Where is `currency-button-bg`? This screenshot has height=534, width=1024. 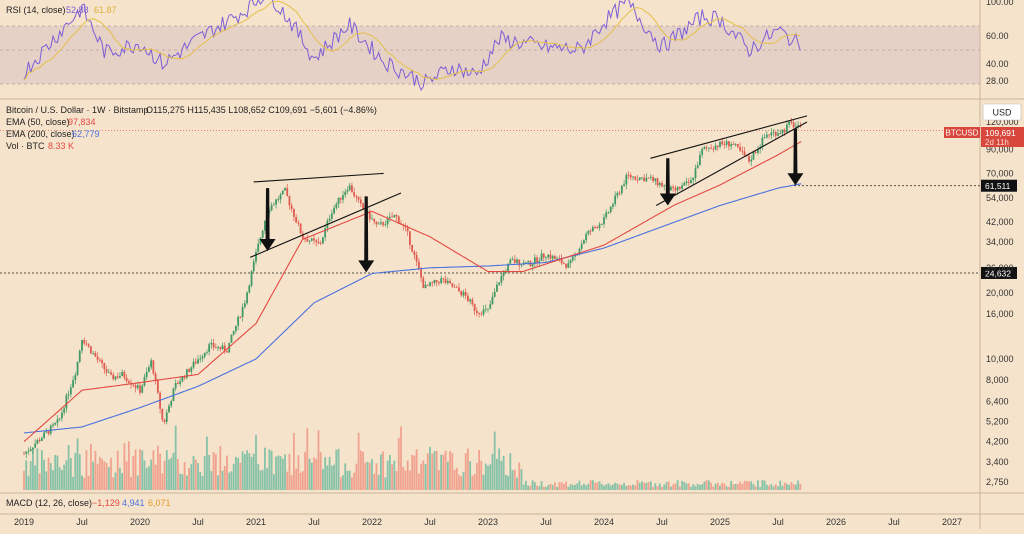 currency-button-bg is located at coordinates (1002, 112).